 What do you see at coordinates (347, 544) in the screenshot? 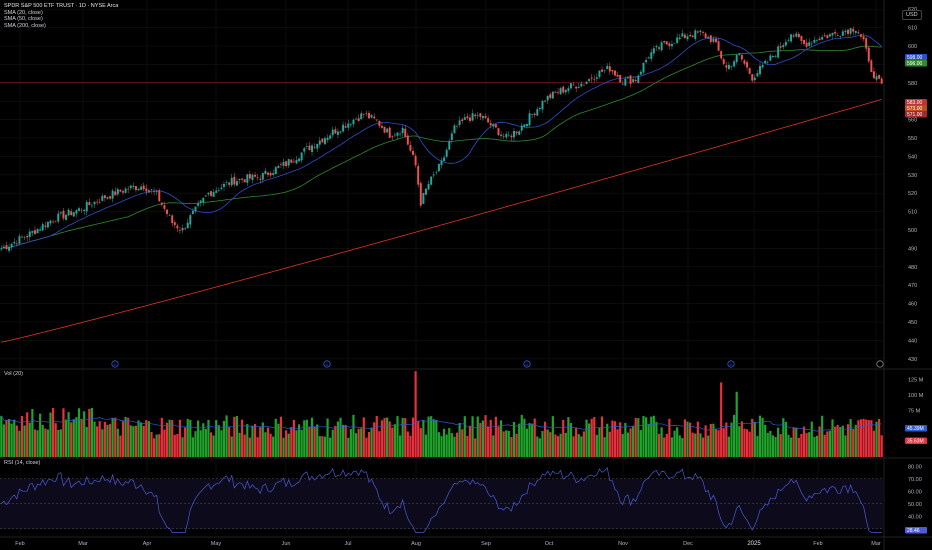
I see `time-tick-label: Jul` at bounding box center [347, 544].